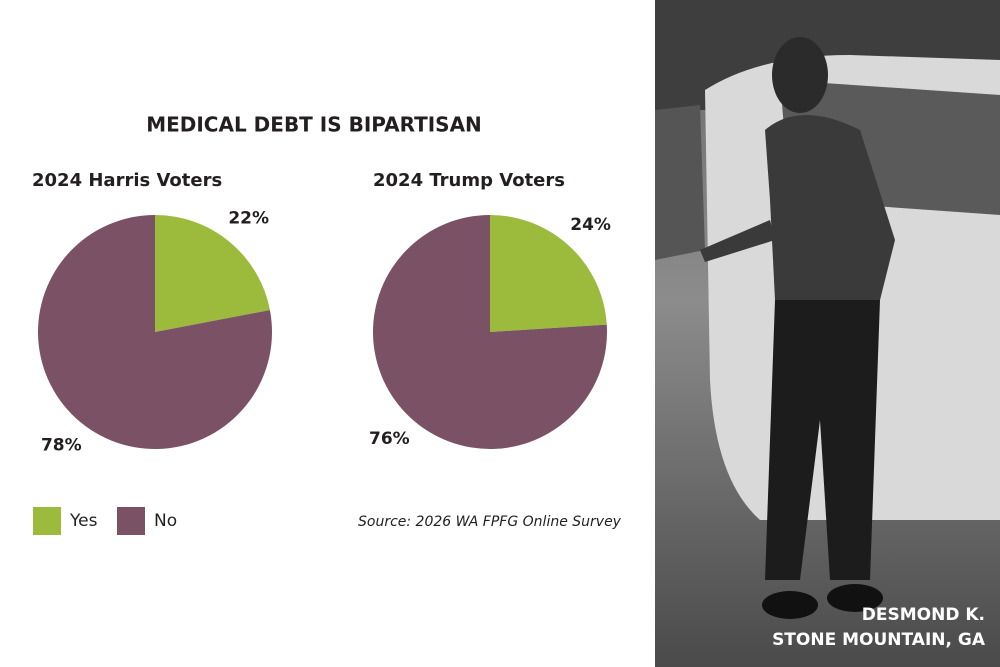 The width and height of the screenshot is (1000, 667). Describe the element at coordinates (127, 180) in the screenshot. I see `pie-title: 2024 Harris Voters` at that location.